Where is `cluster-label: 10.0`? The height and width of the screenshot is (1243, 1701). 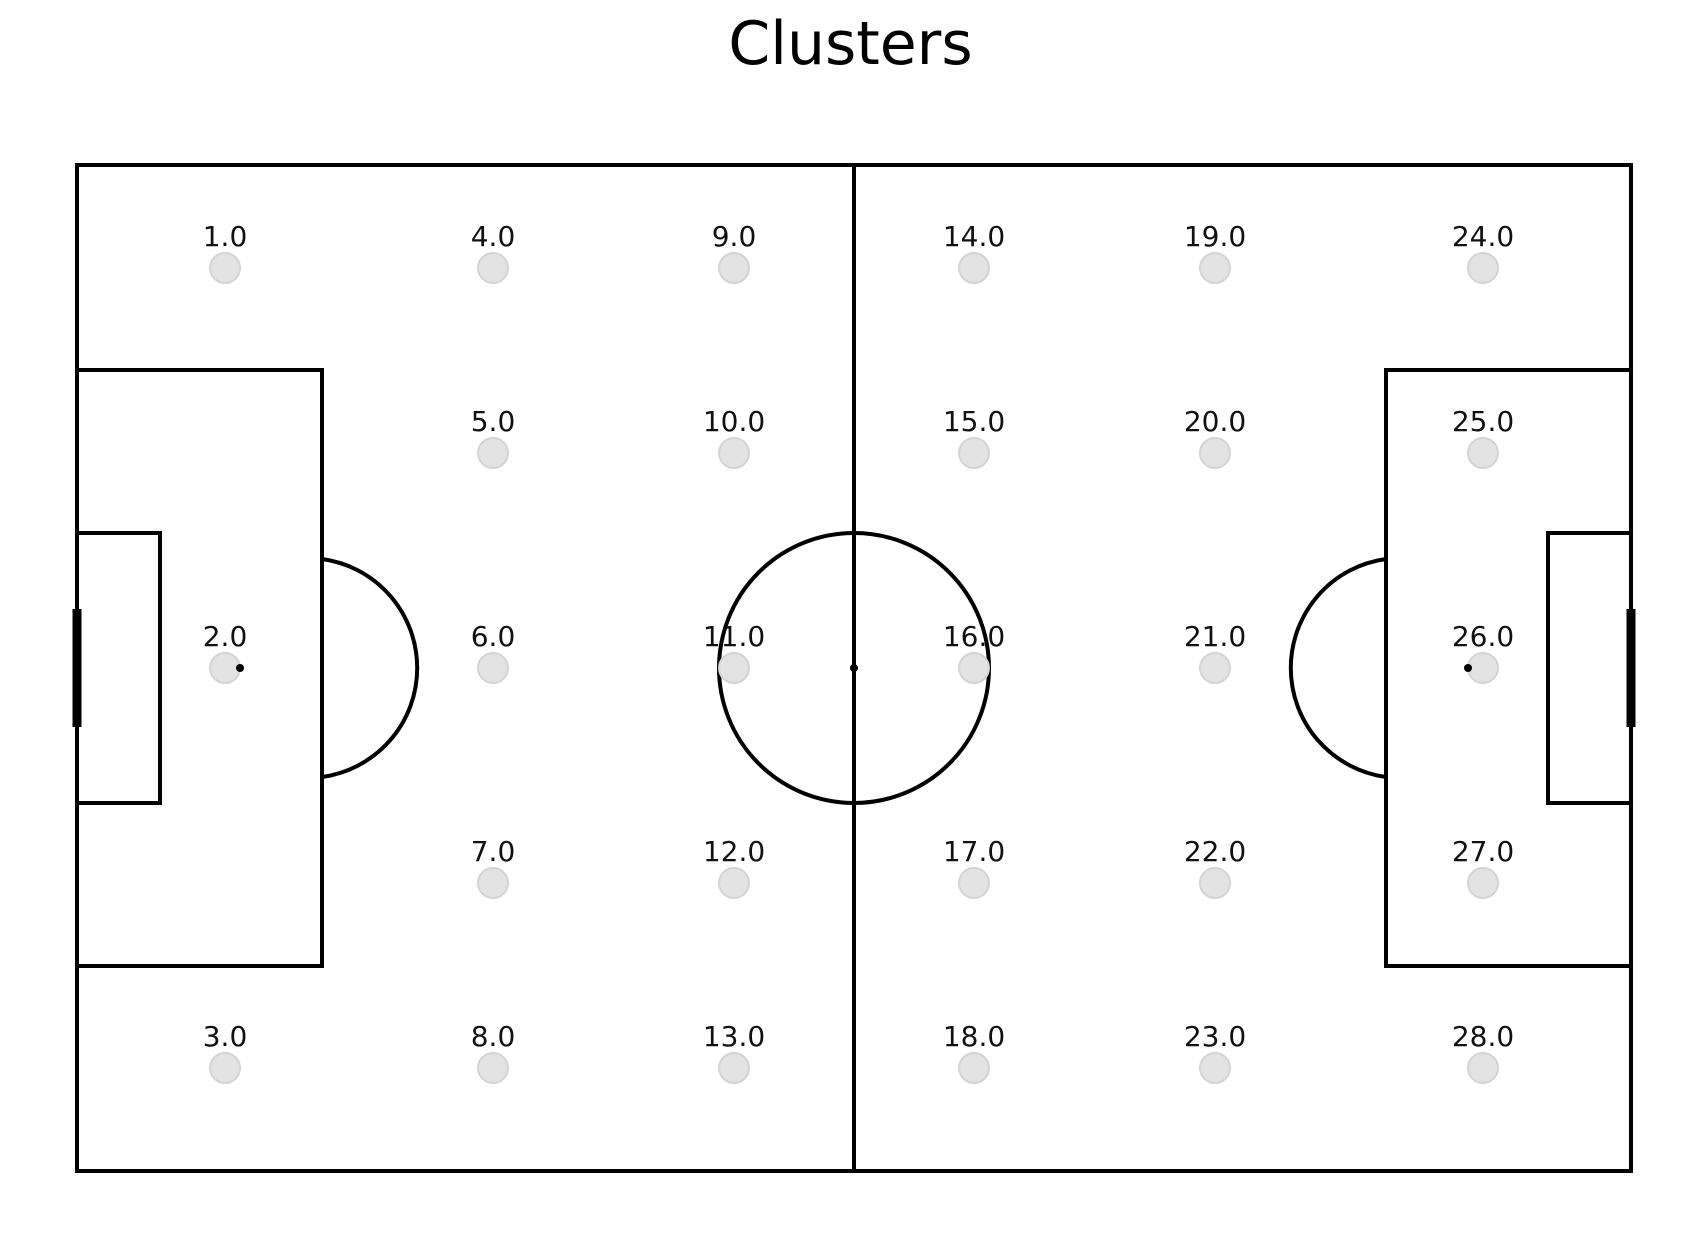
cluster-label: 10.0 is located at coordinates (734, 421).